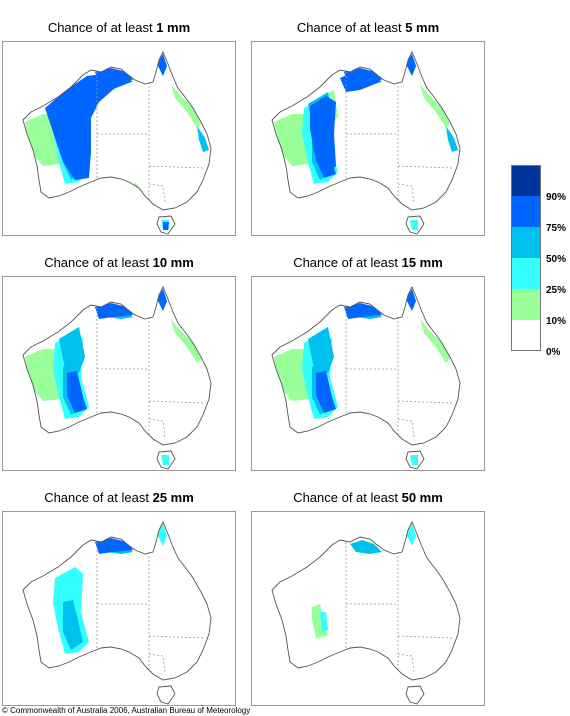 The width and height of the screenshot is (570, 716). I want to click on legend-label-0: 0%, so click(553, 352).